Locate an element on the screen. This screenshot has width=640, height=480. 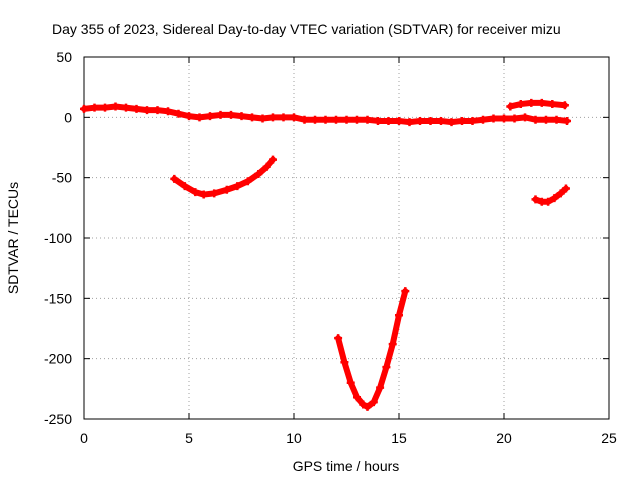
series-trace is located at coordinates (372, 349).